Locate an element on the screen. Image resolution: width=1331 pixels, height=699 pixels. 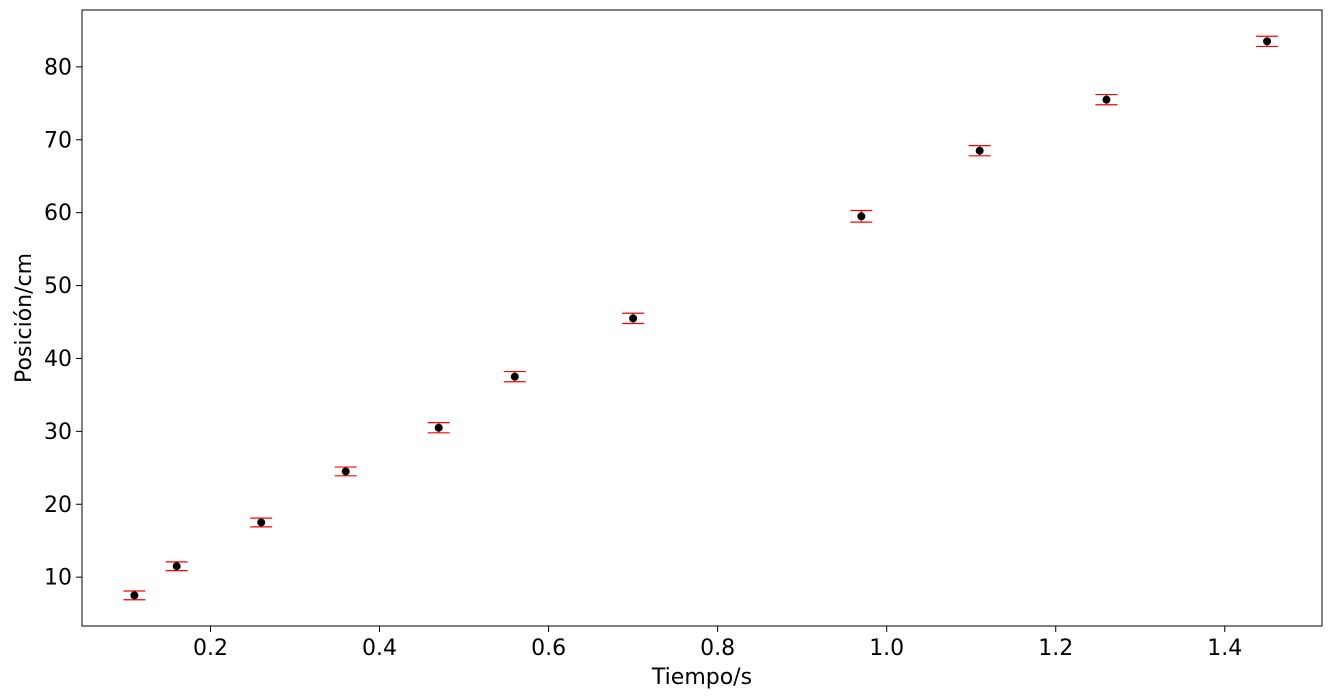
x-tick-label: 1.2 is located at coordinates (1055, 648).